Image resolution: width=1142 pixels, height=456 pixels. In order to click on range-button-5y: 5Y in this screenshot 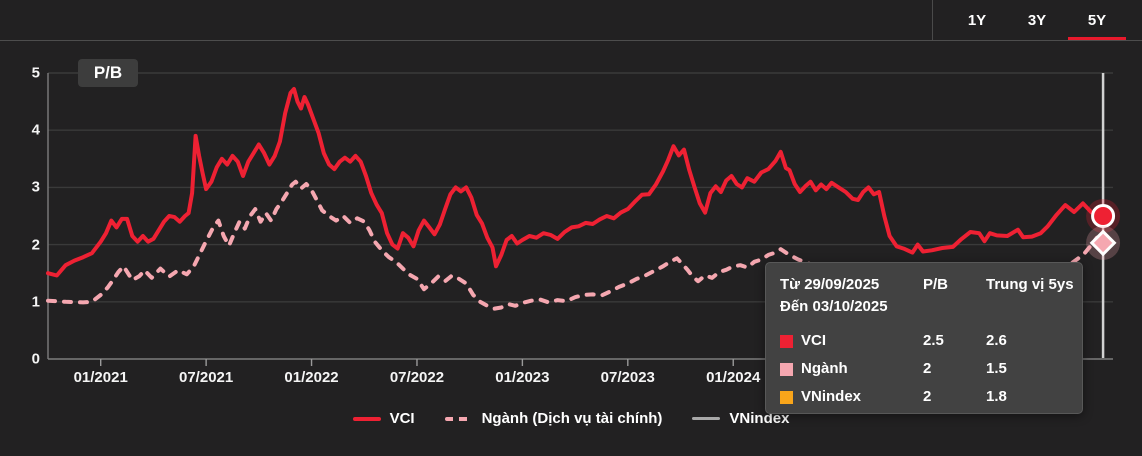, I will do `click(1097, 20)`.